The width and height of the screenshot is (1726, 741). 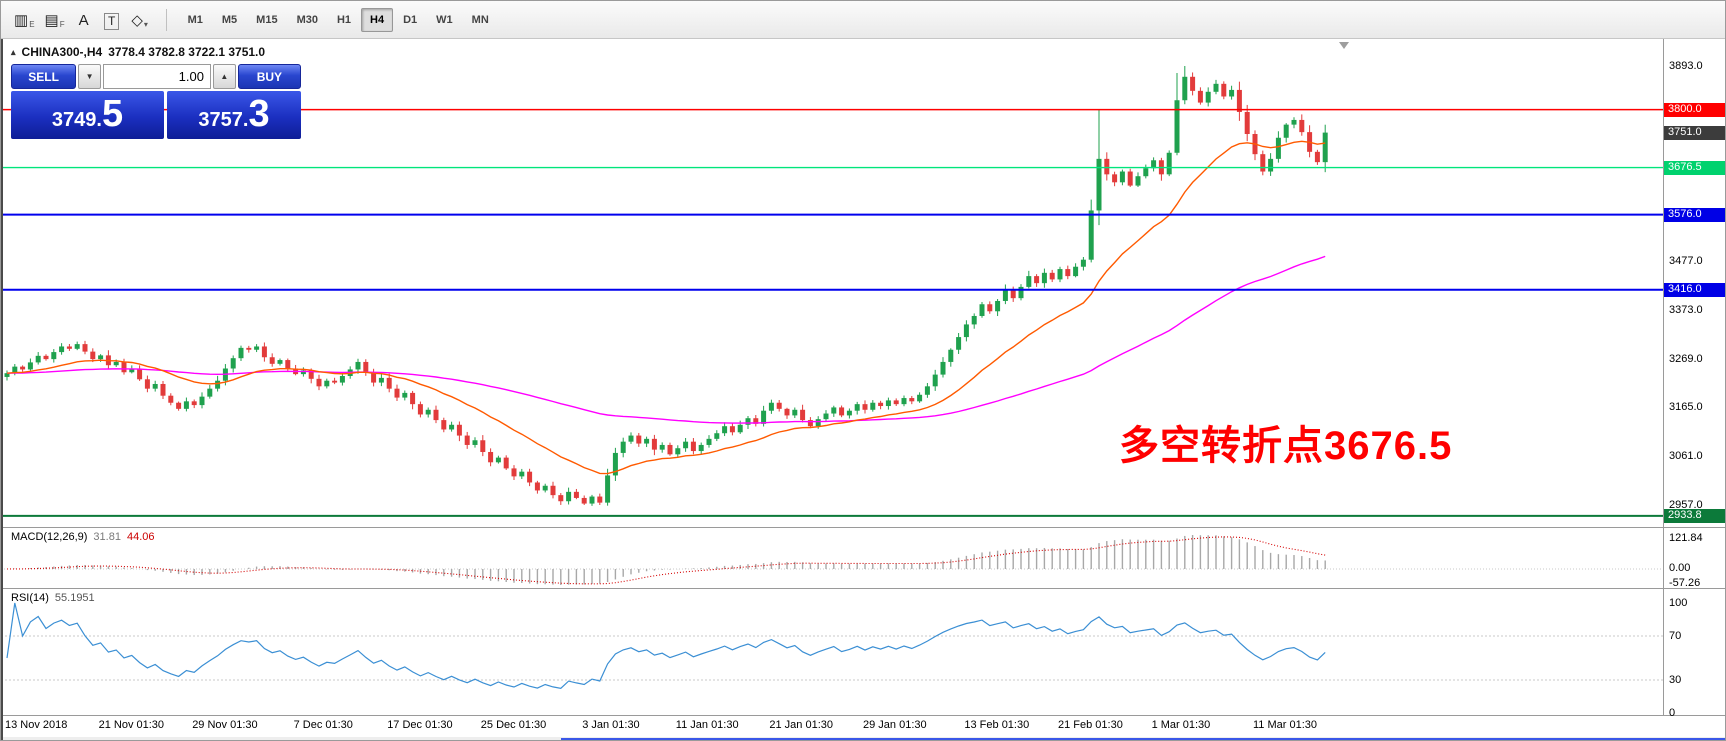 I want to click on price-axis-divider, so click(x=1663, y=377).